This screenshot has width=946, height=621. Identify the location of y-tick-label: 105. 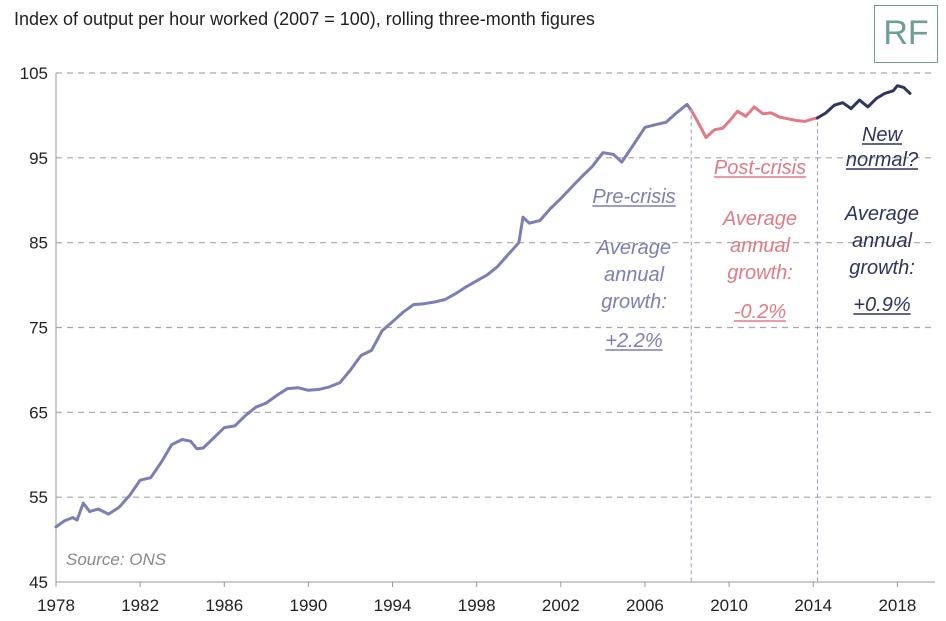
(34, 73).